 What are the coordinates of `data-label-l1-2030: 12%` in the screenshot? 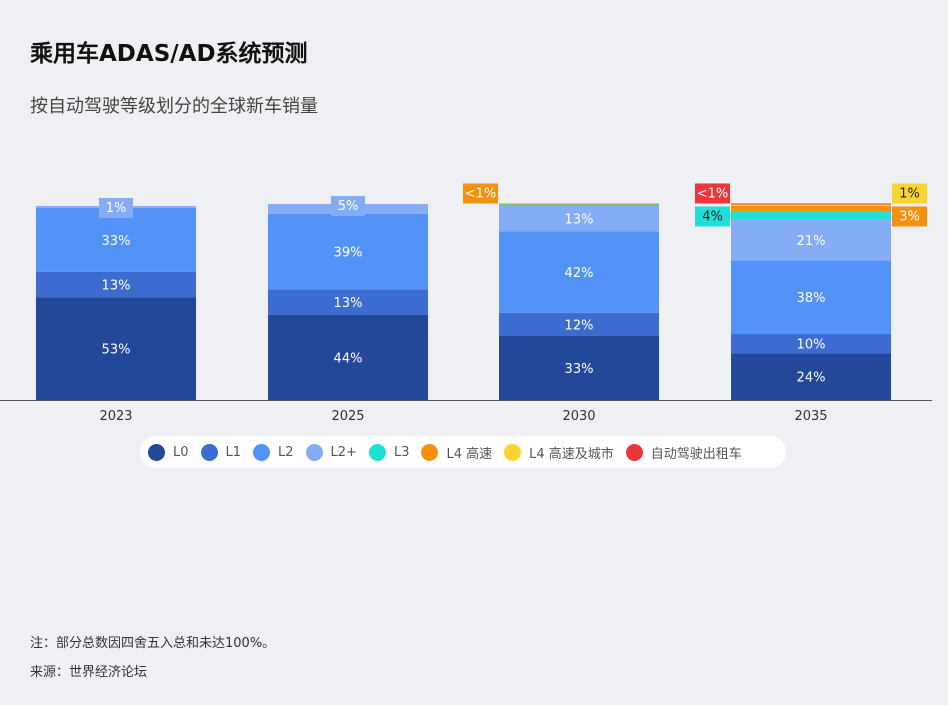 It's located at (579, 325).